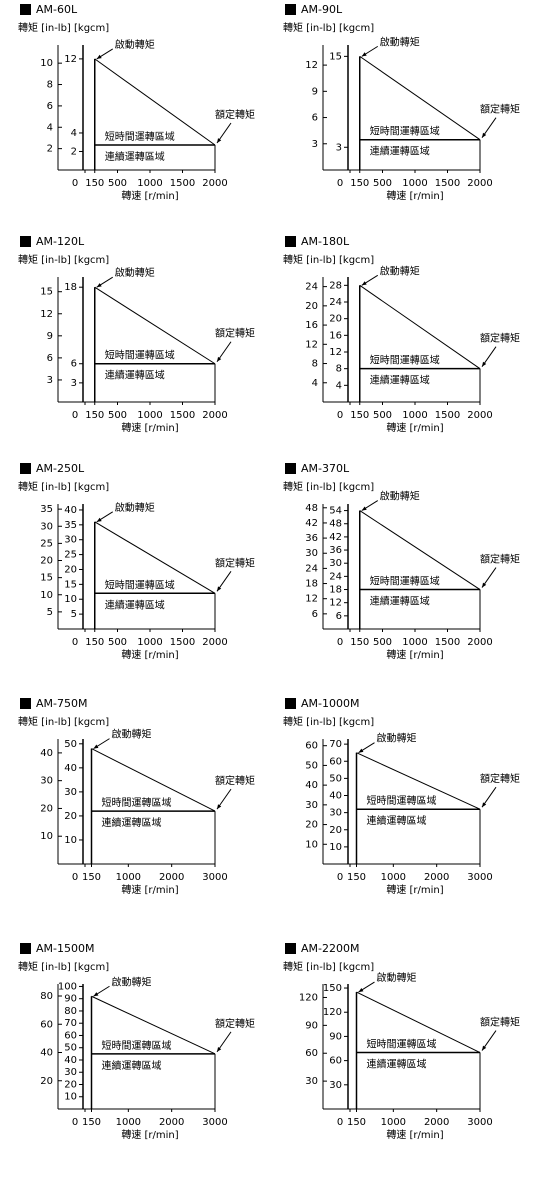 The width and height of the screenshot is (546, 1179). I want to click on y-tick-label: 18, so click(311, 584).